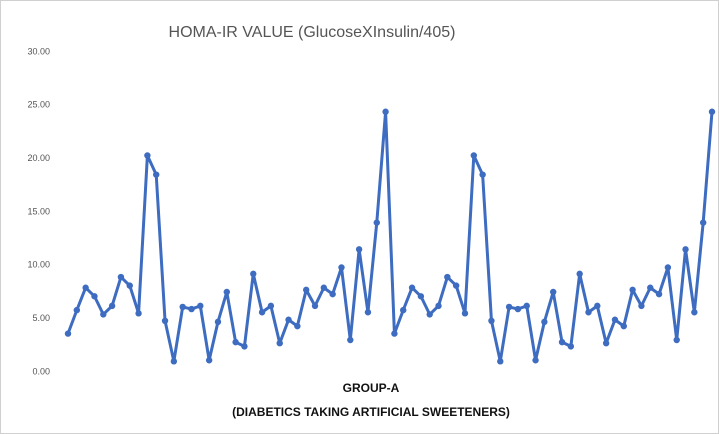 This screenshot has width=719, height=434. What do you see at coordinates (38, 105) in the screenshot?
I see `y-tick-label: 25.00` at bounding box center [38, 105].